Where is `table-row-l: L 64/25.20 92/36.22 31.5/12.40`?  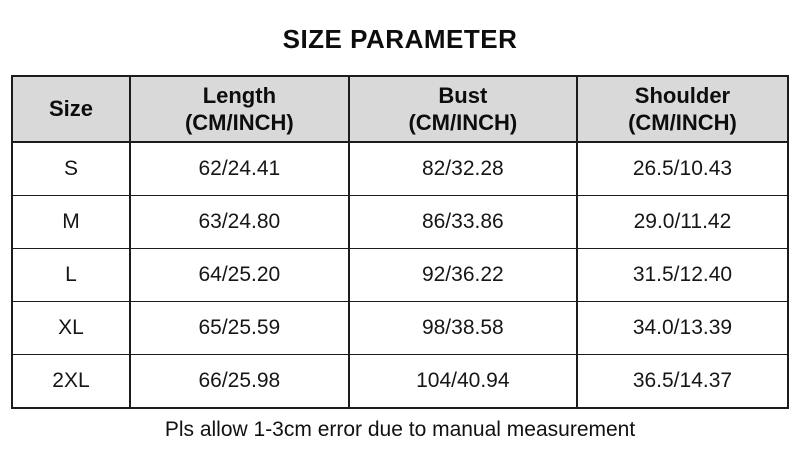 table-row-l: L 64/25.20 92/36.22 31.5/12.40 is located at coordinates (400, 275).